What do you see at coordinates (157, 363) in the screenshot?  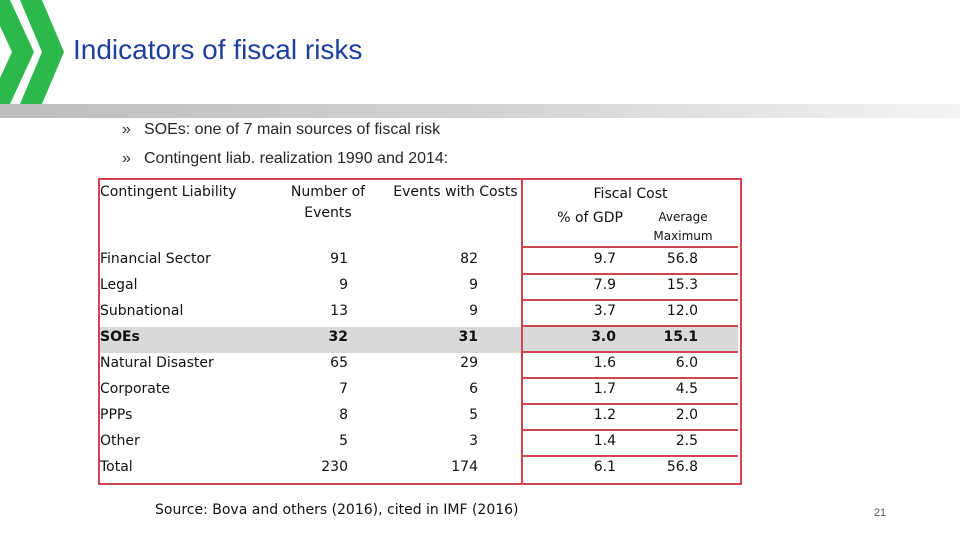 I see `row-label: Natural Disaster` at bounding box center [157, 363].